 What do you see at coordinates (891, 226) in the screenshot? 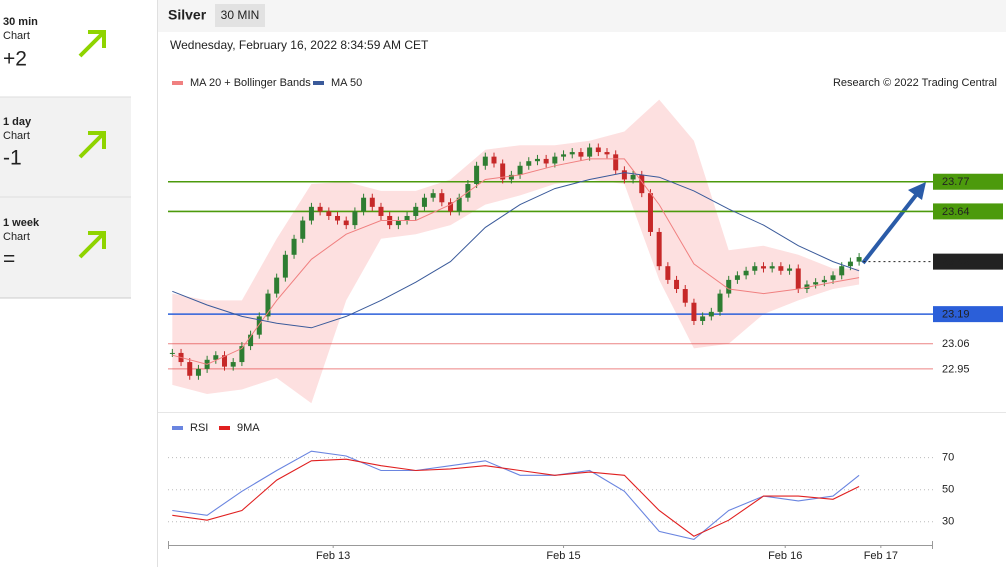
I see `forecast-arrow` at bounding box center [891, 226].